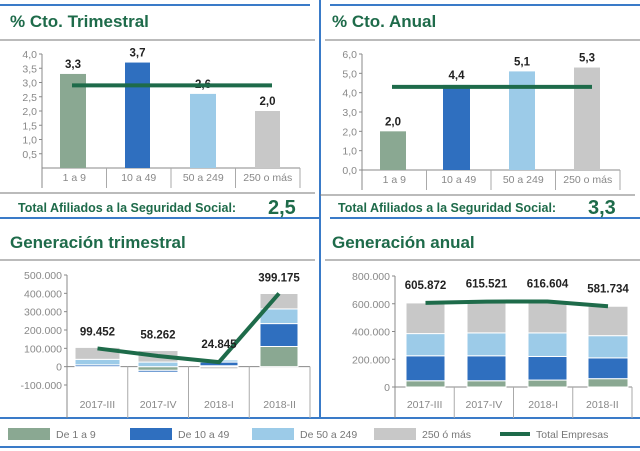 Image resolution: width=640 pixels, height=451 pixels. Describe the element at coordinates (43, 276) in the screenshot. I see `y-tick-label: 500.000` at that location.